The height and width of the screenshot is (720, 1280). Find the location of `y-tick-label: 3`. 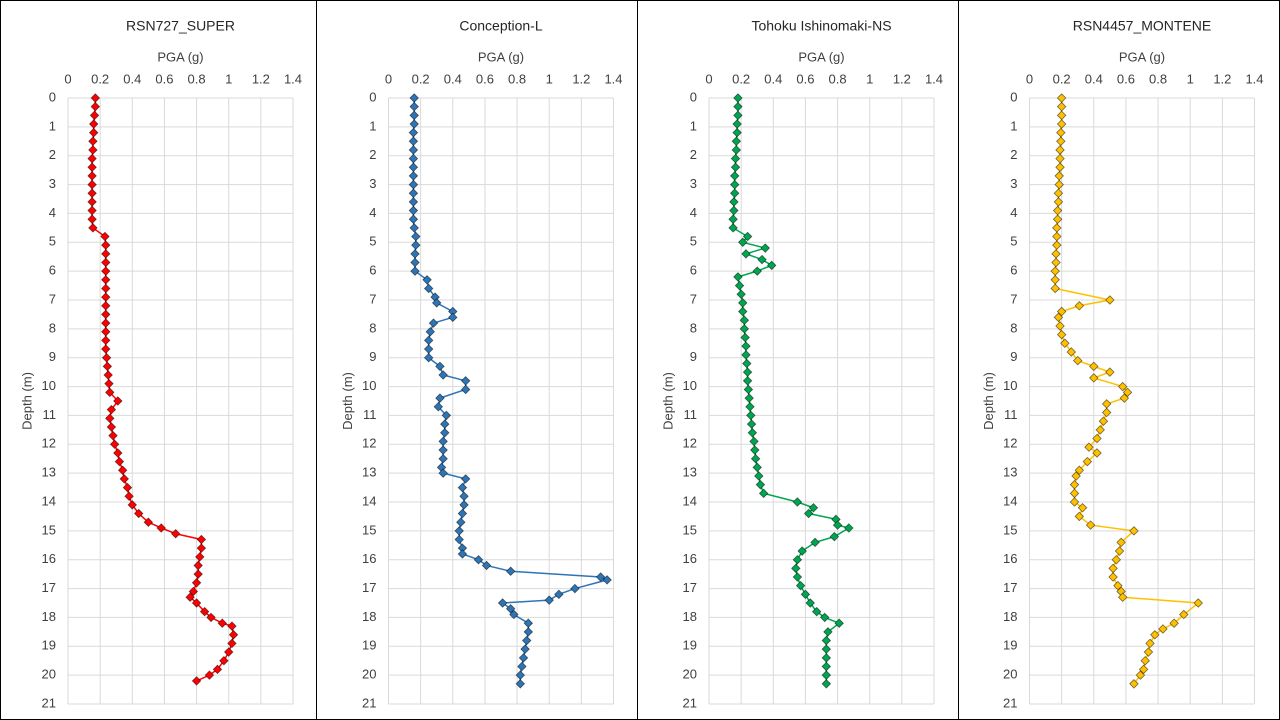

y-tick-label: 3 is located at coordinates (693, 183).